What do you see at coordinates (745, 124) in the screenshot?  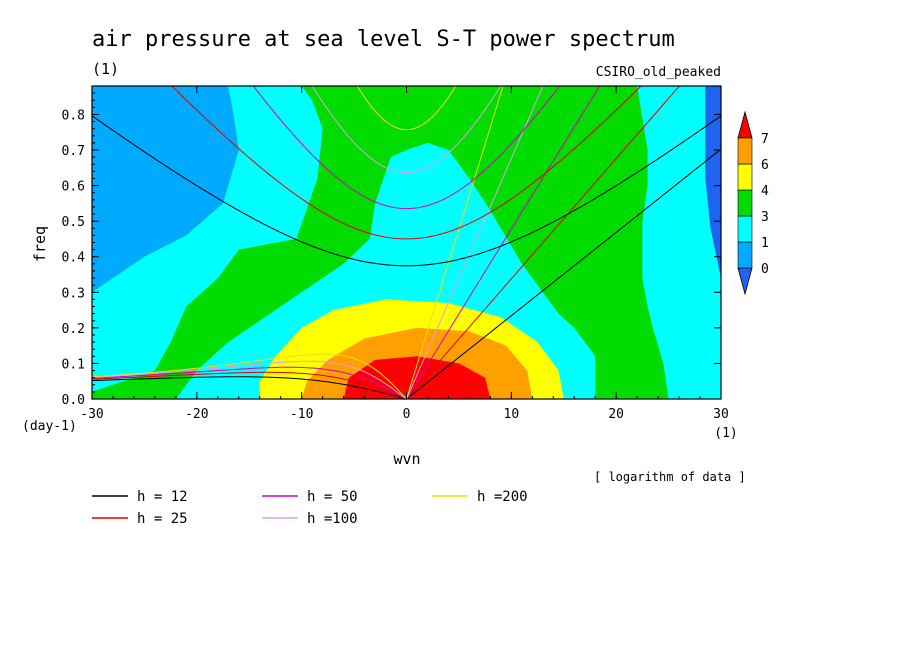 I see `colorbar-arrow-max` at bounding box center [745, 124].